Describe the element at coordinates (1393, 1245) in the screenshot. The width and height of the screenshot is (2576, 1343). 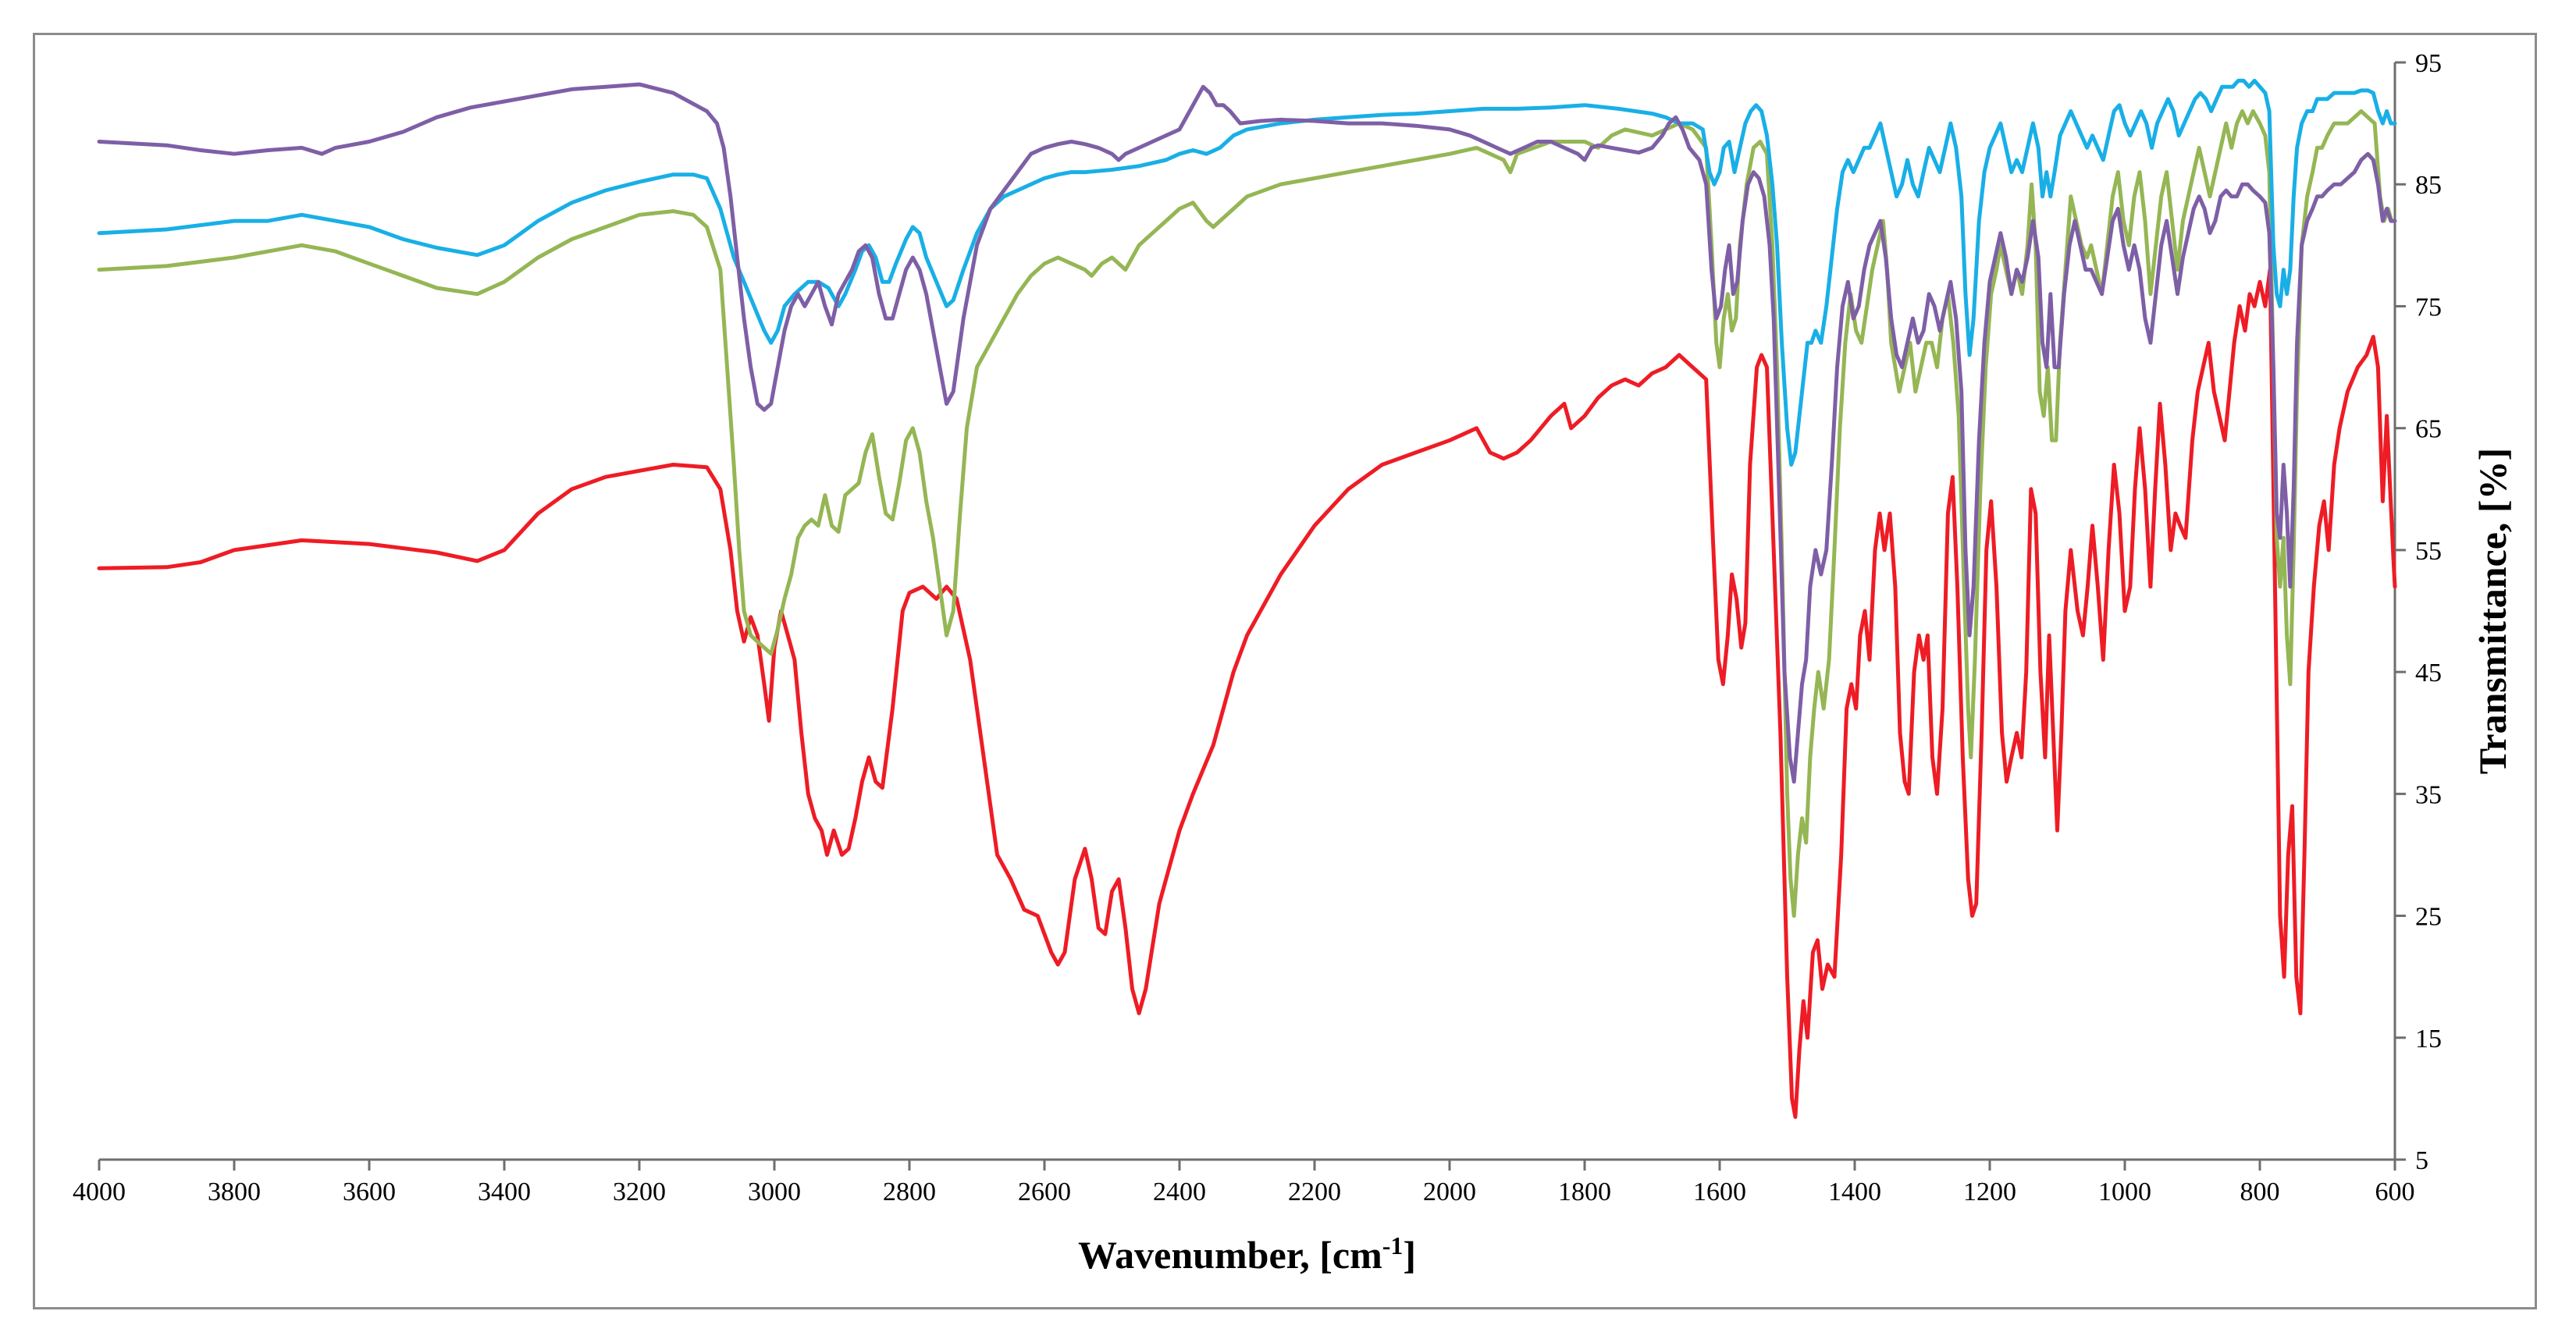
I see `x-axis-title-superscript: -1` at that location.